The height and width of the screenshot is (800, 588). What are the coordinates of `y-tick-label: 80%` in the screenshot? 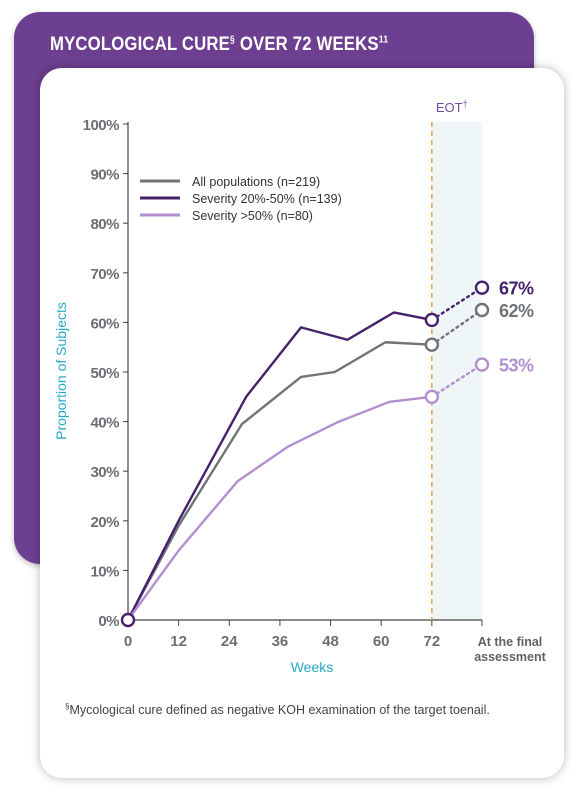 It's located at (104, 224).